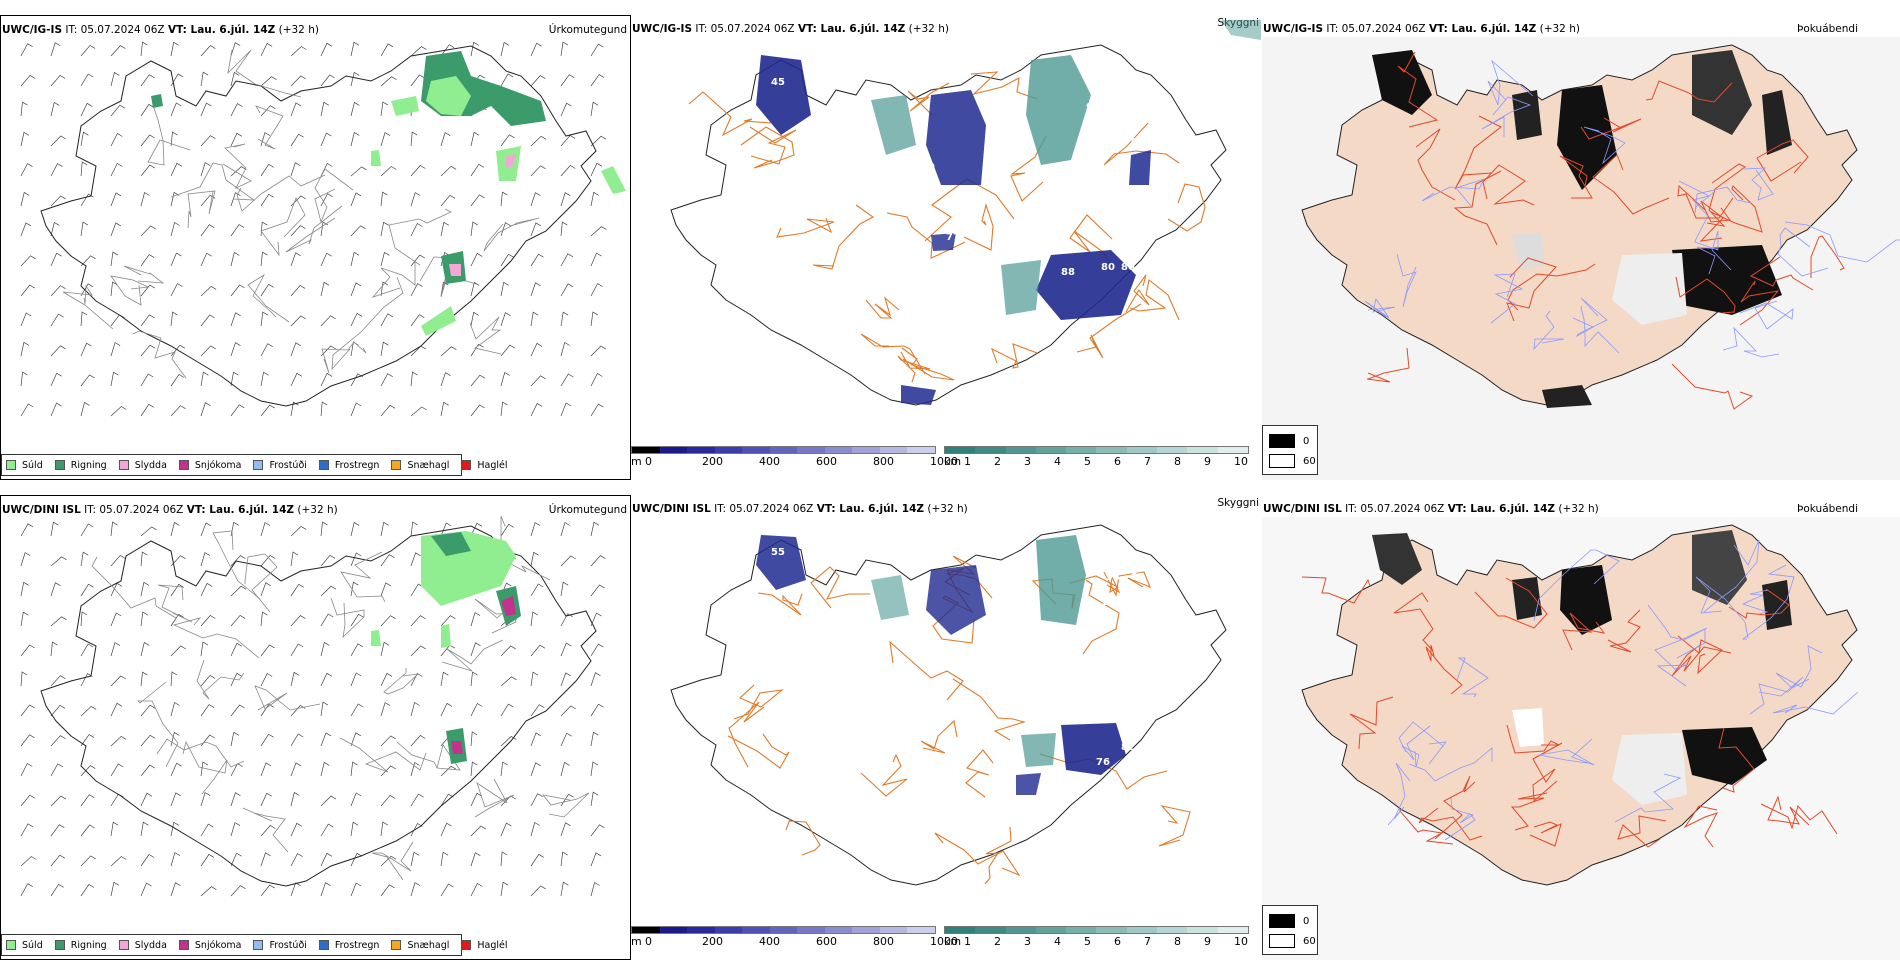 The width and height of the screenshot is (1900, 960). Describe the element at coordinates (1123, 107) in the screenshot. I see `visibility-value-label: 15` at that location.